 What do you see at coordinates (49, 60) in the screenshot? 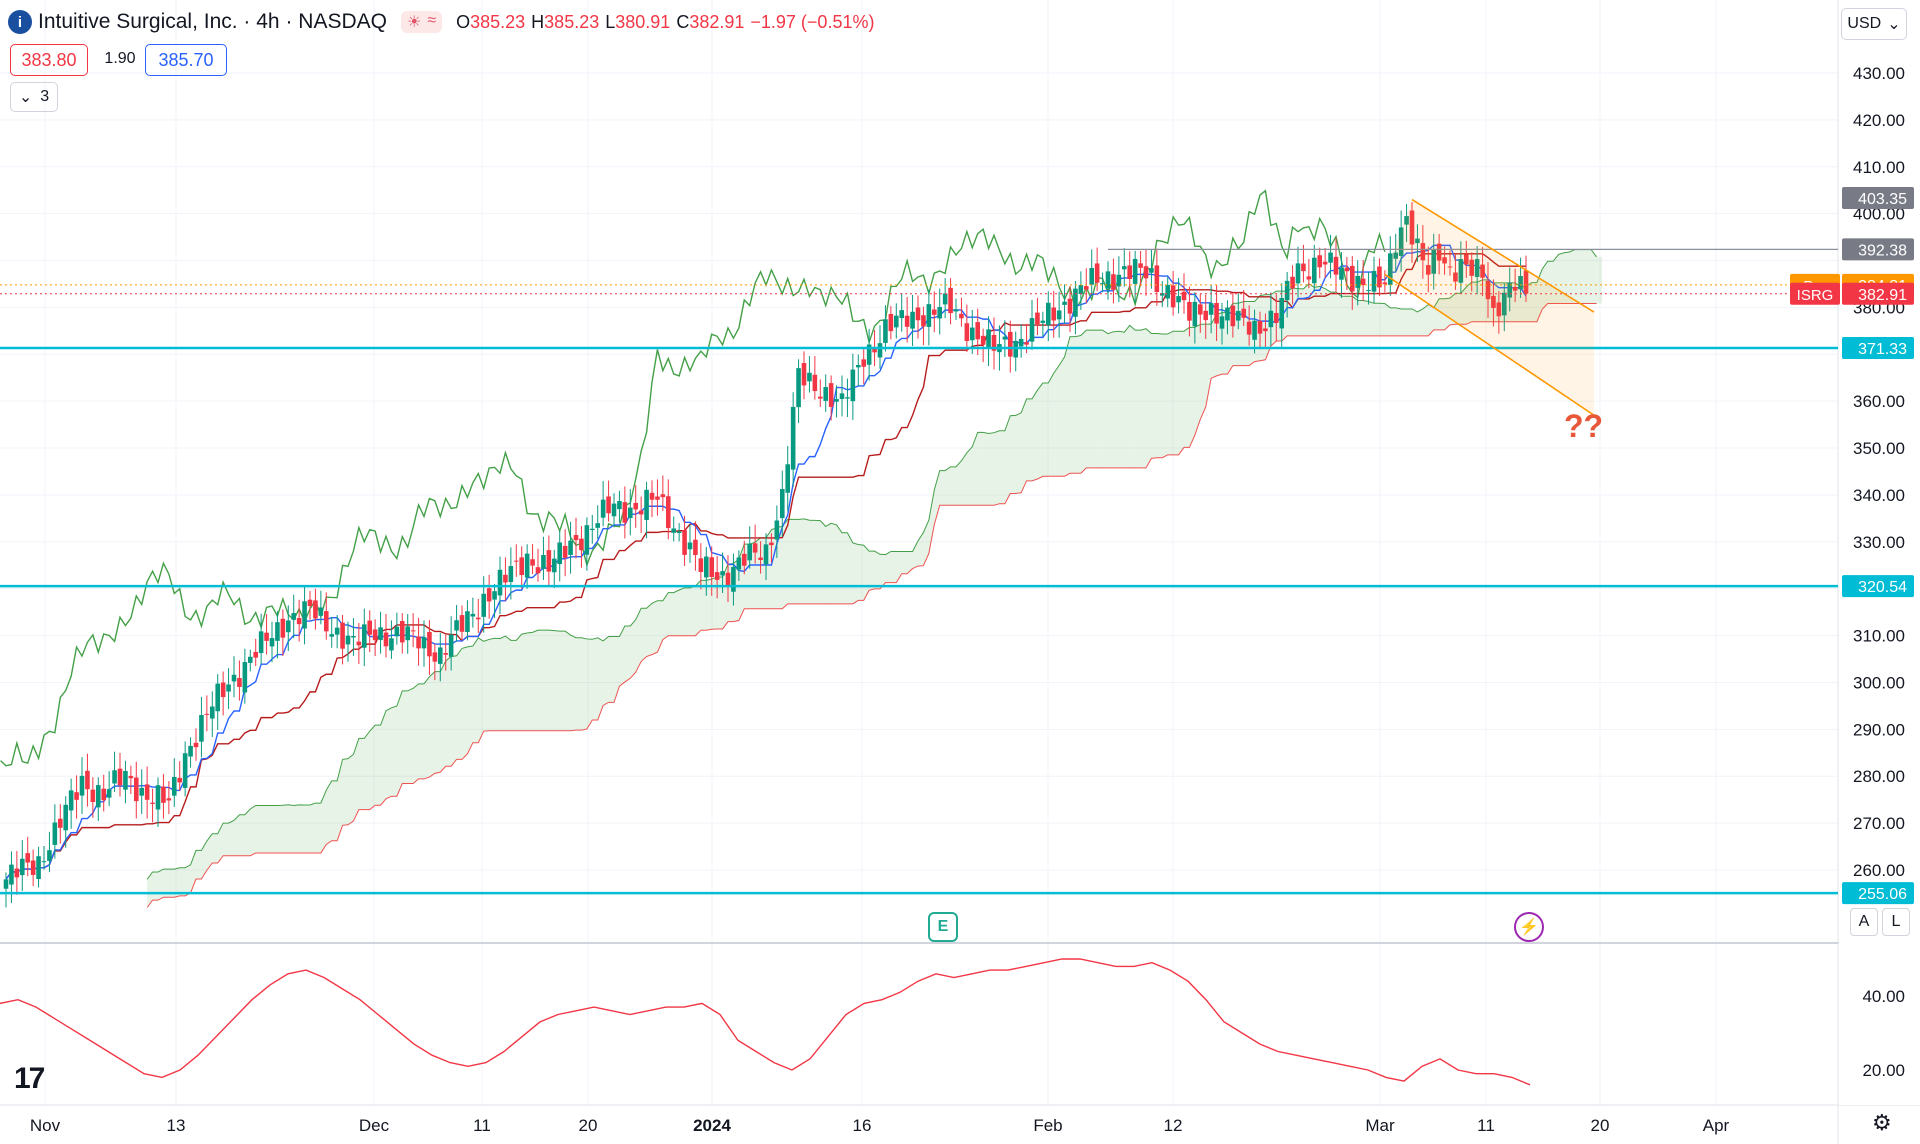
I see `sell-price-button: 383.80` at bounding box center [49, 60].